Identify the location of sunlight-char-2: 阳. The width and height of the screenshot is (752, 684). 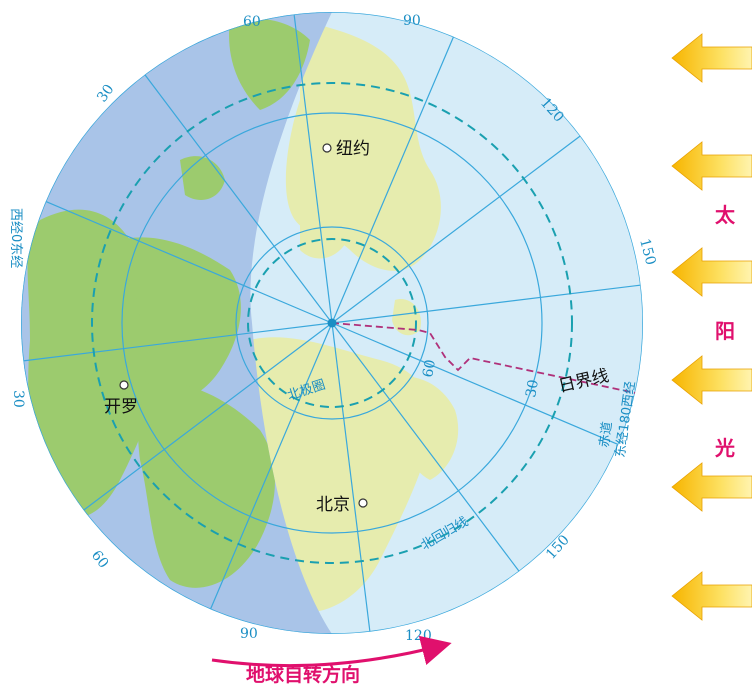
(725, 331).